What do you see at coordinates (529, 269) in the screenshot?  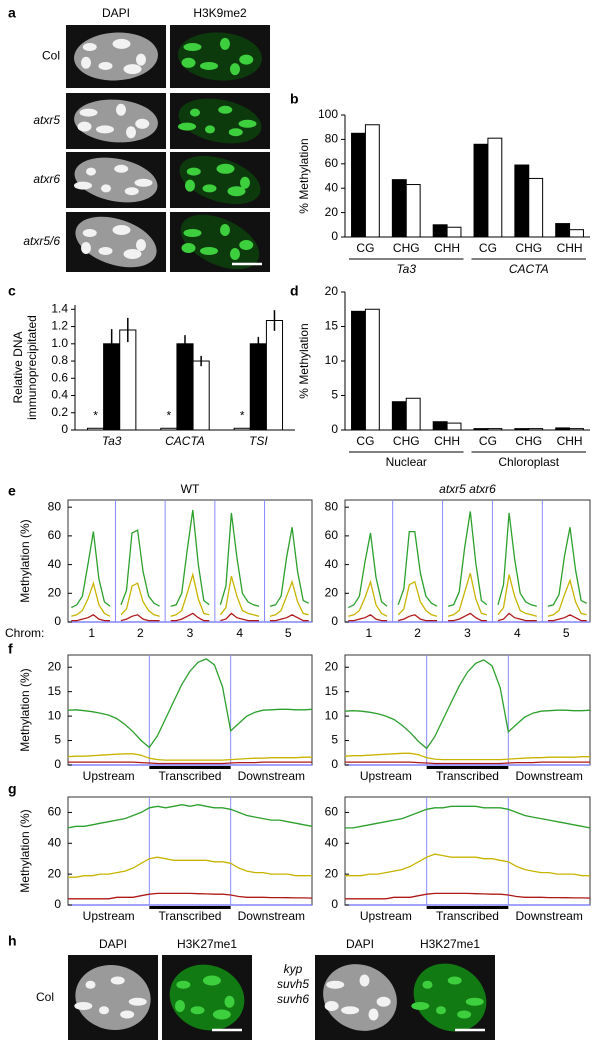 I see `group-label: CACTA` at bounding box center [529, 269].